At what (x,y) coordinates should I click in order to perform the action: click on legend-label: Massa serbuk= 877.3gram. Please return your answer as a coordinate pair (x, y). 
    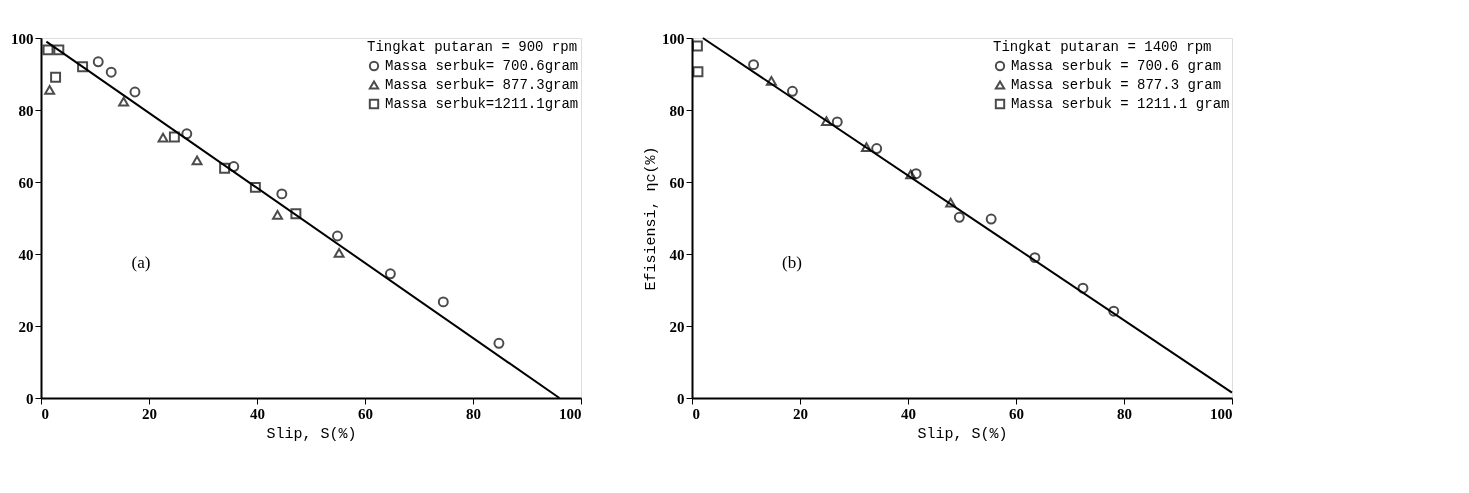
    Looking at the image, I should click on (482, 85).